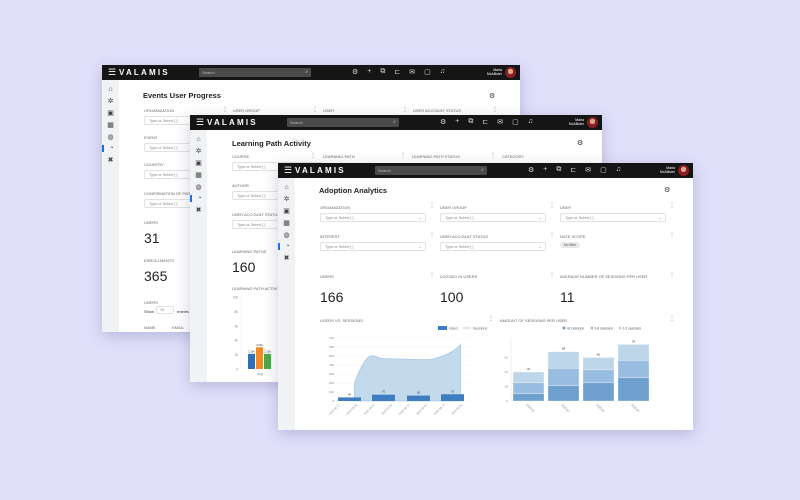 This screenshot has height=500, width=800. Describe the element at coordinates (373, 246) in the screenshot. I see `interest-select: Type or Select [ ] ⌄` at that location.